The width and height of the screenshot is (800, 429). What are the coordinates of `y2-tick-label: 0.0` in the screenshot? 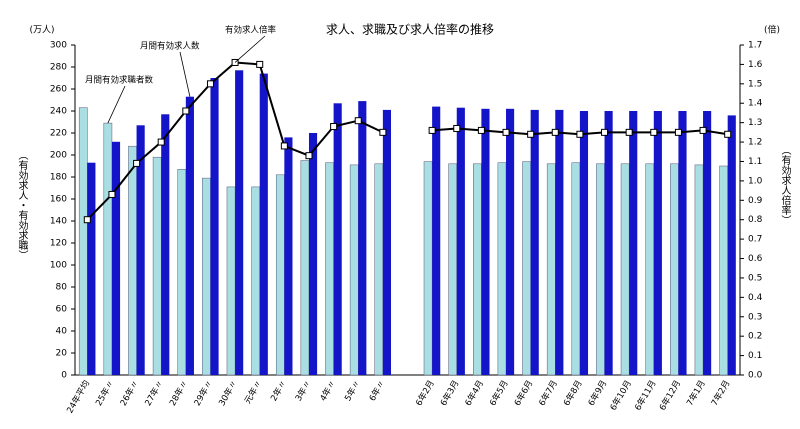 It's located at (755, 376).